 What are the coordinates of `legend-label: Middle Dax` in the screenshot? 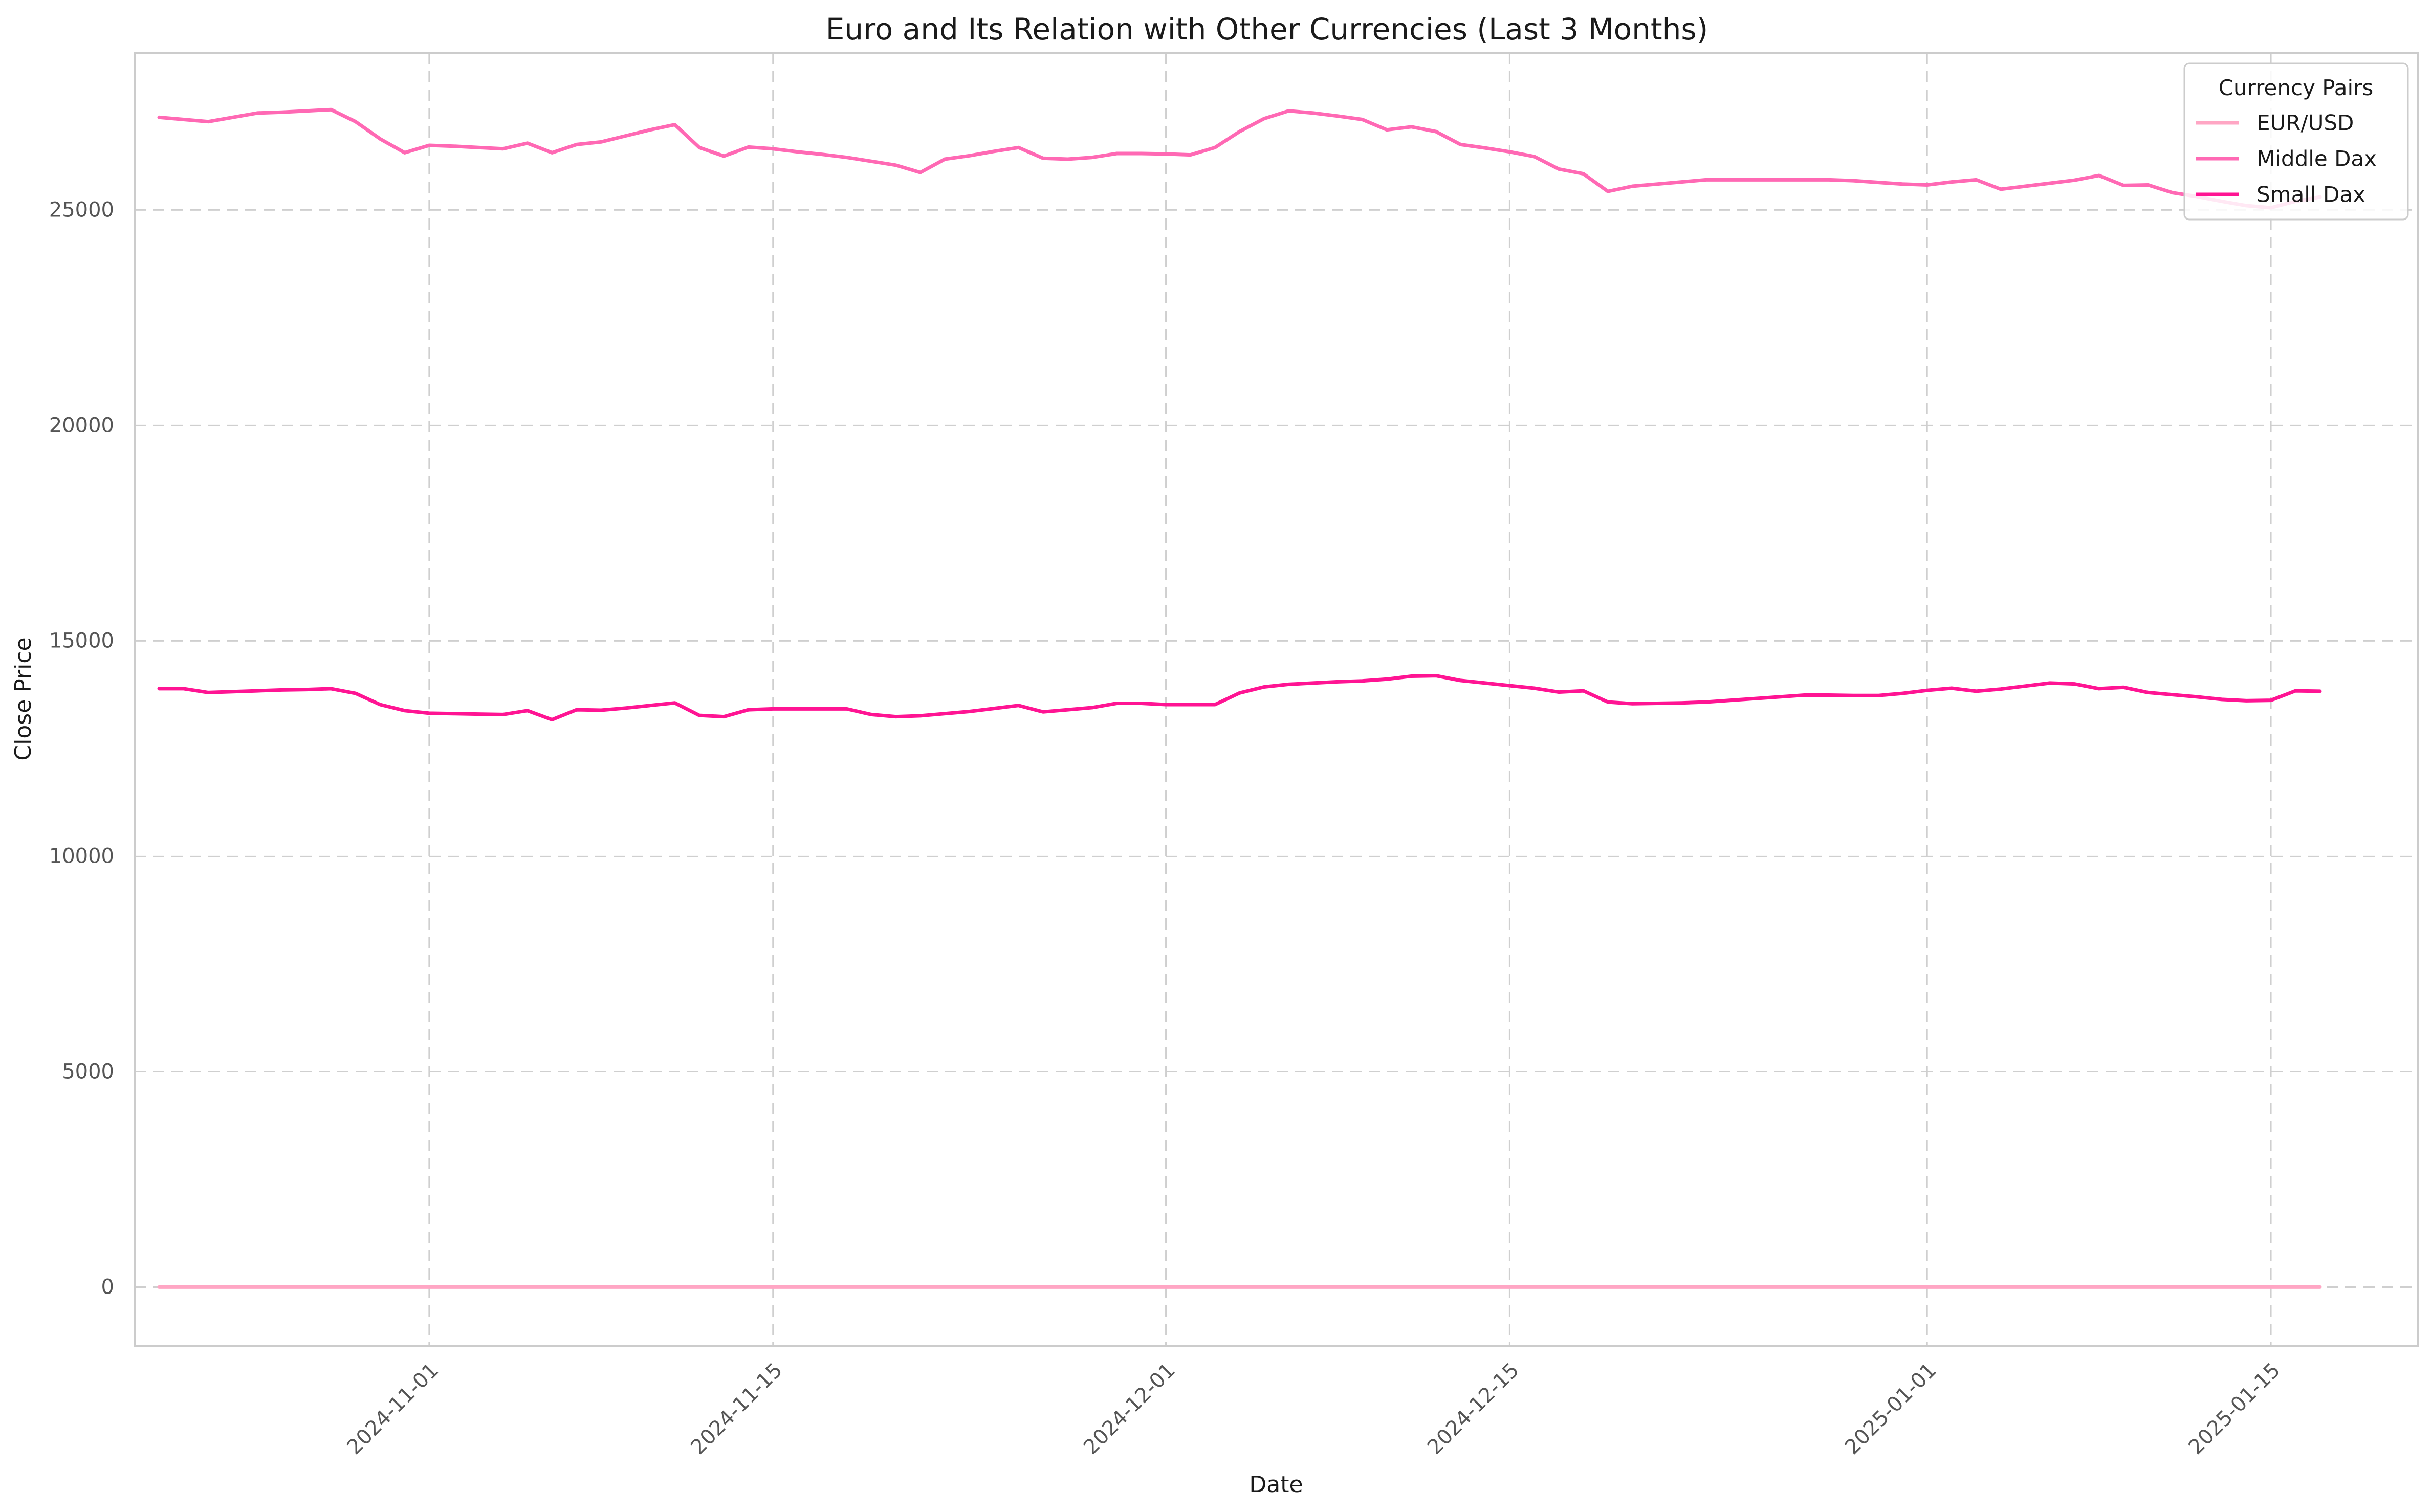 It's located at (2316, 158).